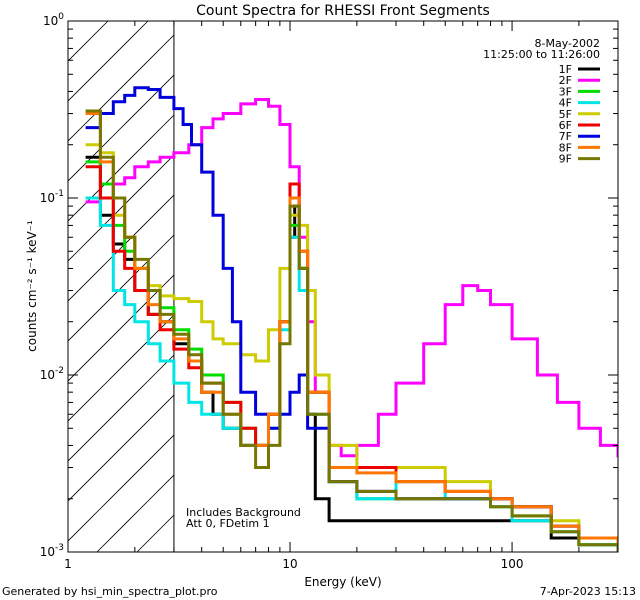 The height and width of the screenshot is (600, 640). What do you see at coordinates (52, 374) in the screenshot?
I see `y-tick-label: 10⁻²` at bounding box center [52, 374].